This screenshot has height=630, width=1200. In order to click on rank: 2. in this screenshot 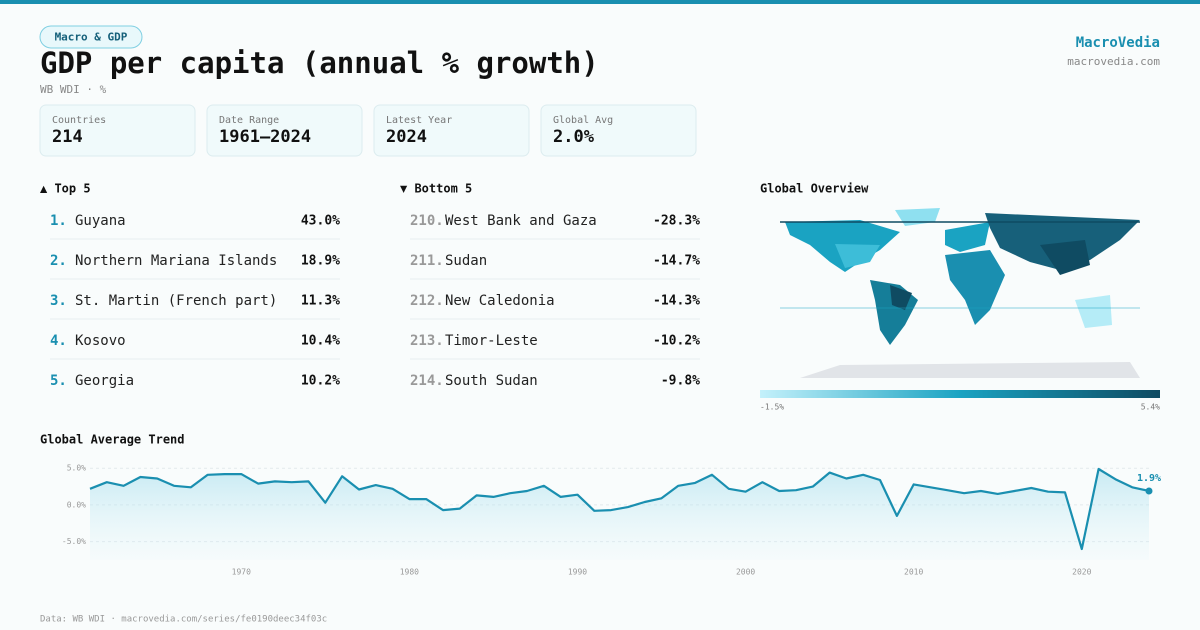, I will do `click(58, 261)`.